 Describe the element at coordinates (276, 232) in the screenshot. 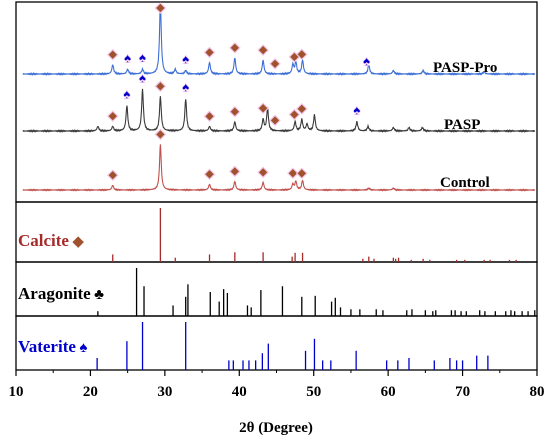

I see `reference-panel-frame-calcite` at that location.